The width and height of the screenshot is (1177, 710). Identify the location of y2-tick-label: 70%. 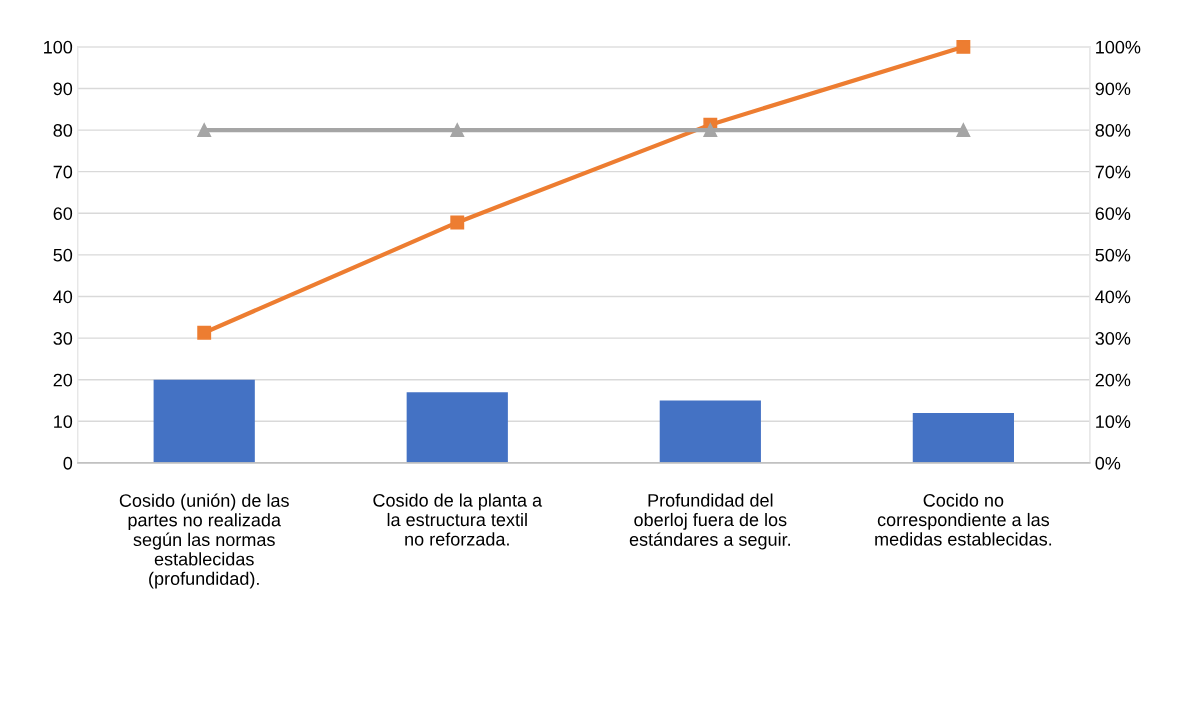
(1113, 172).